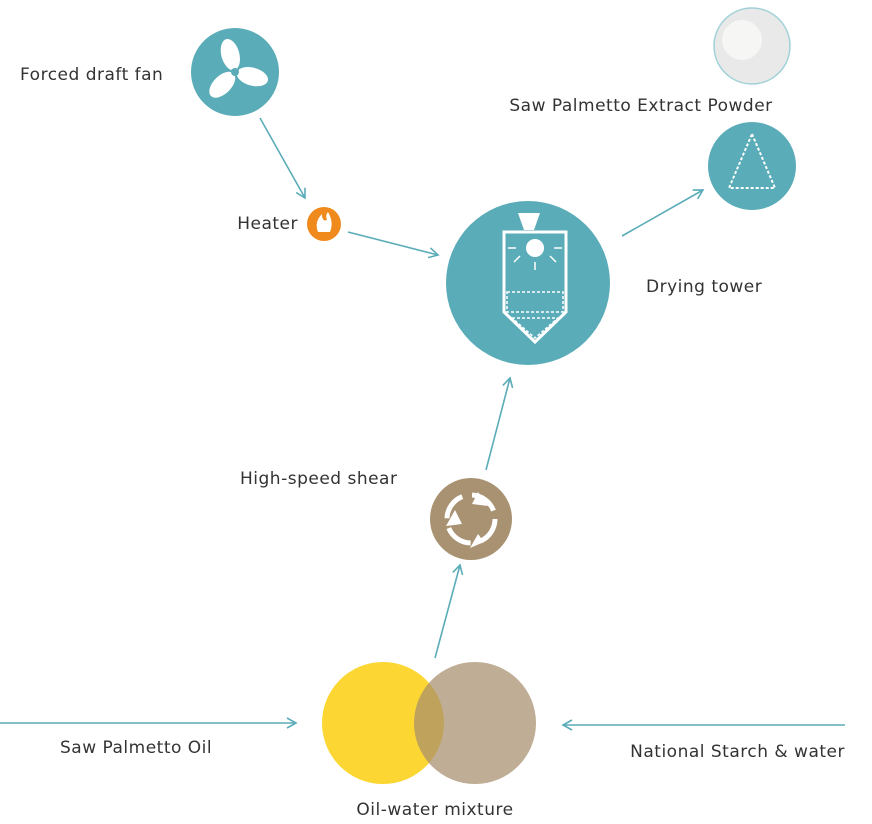 The width and height of the screenshot is (872, 824). I want to click on powder-node, so click(752, 108).